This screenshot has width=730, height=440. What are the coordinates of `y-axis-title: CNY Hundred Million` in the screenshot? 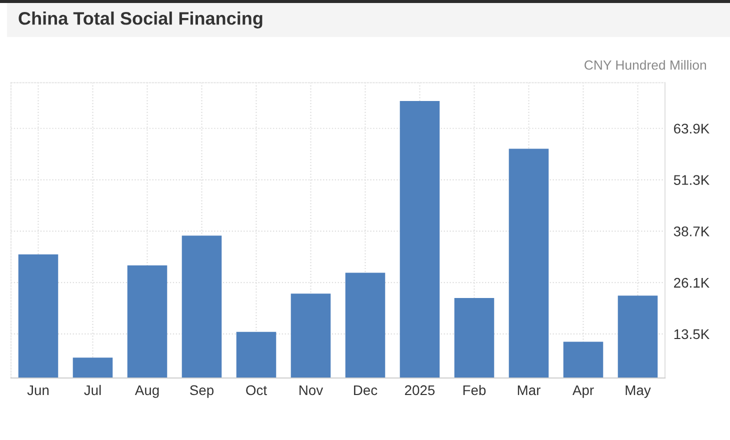 It's located at (645, 65).